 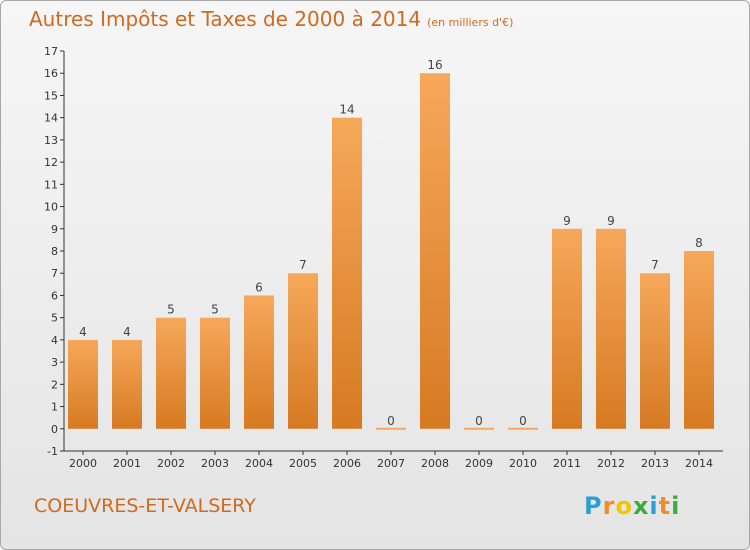 What do you see at coordinates (655, 463) in the screenshot?
I see `x-tick-label: 2013` at bounding box center [655, 463].